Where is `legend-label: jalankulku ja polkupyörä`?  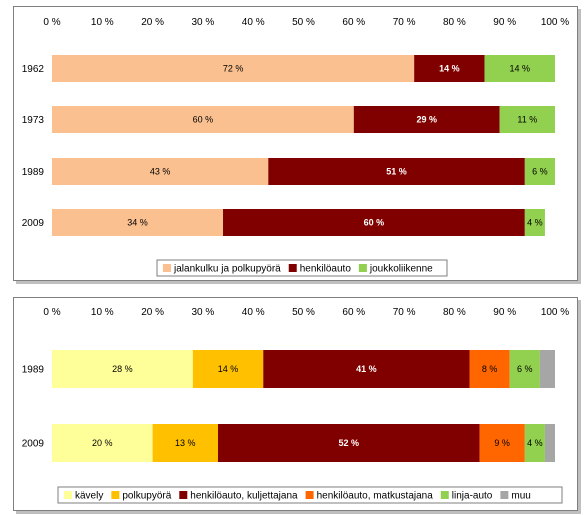
legend-label: jalankulku ja polkupyörä is located at coordinates (227, 269).